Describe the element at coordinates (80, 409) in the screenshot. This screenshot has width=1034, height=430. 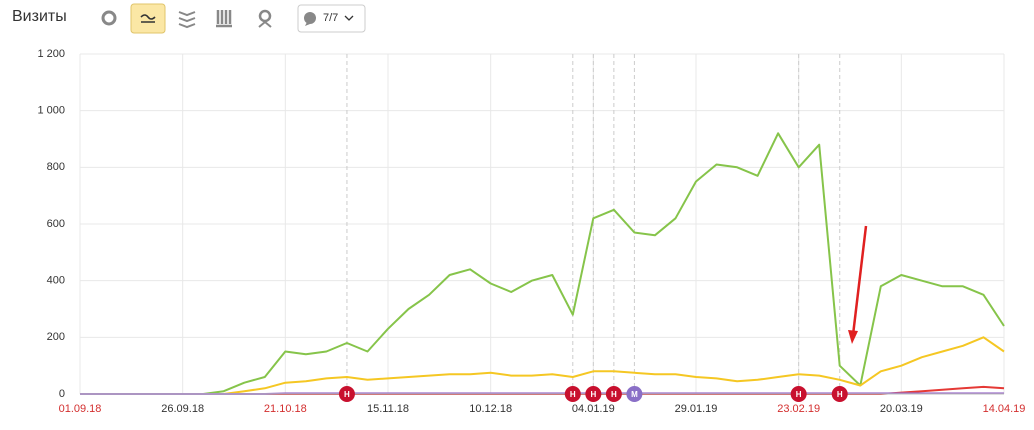
I see `x-tick-label: 01.09.18` at that location.